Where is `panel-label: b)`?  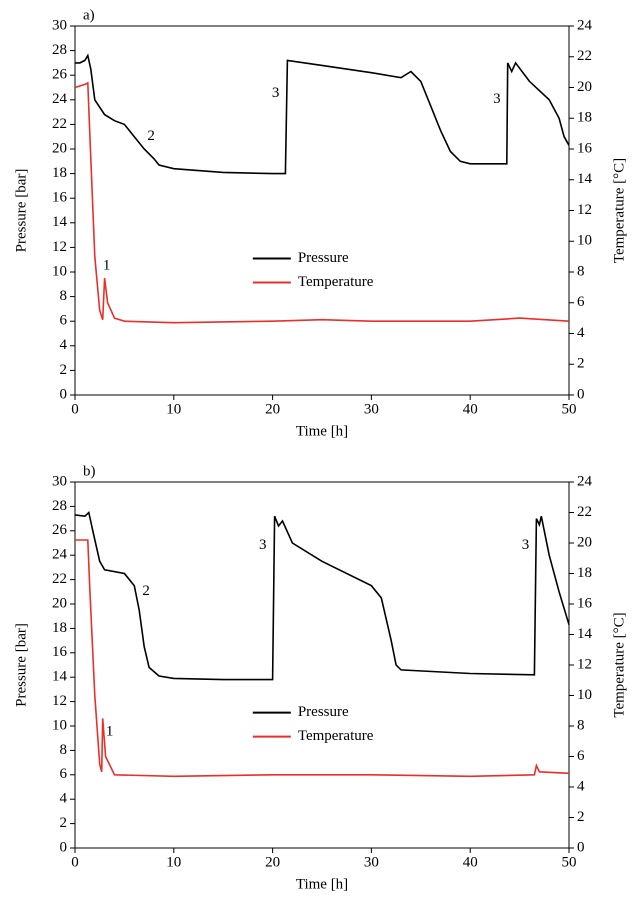 panel-label: b) is located at coordinates (89, 471).